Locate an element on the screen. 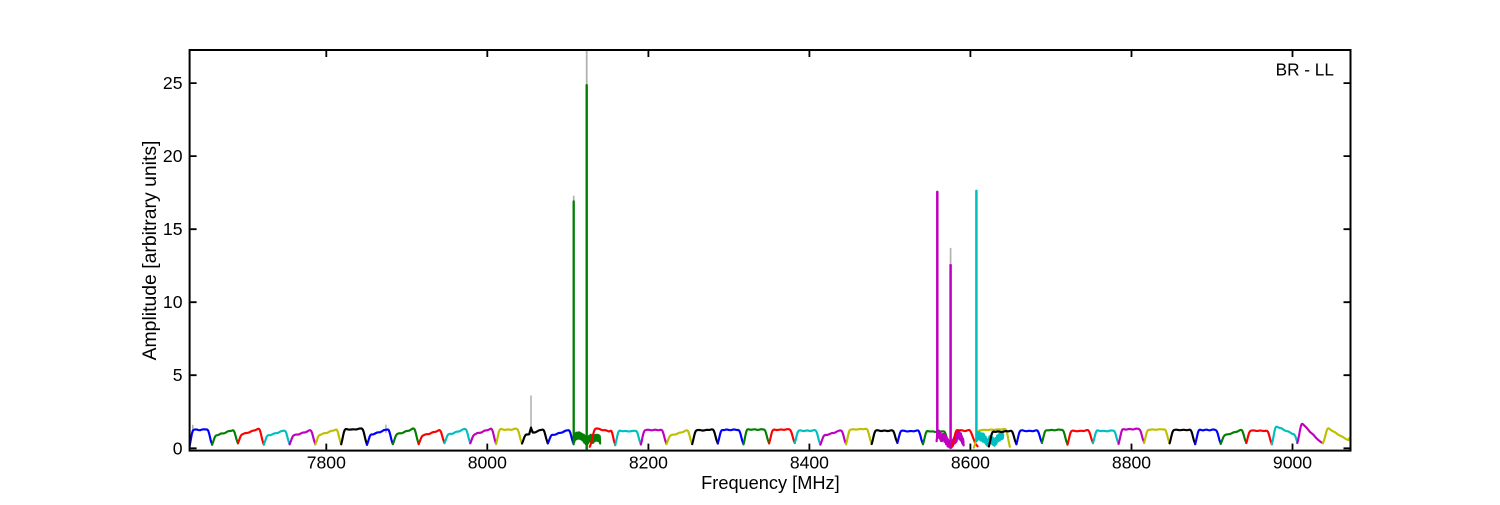  svg-text: Amplitude [arbitrary units] is located at coordinates (150, 251).